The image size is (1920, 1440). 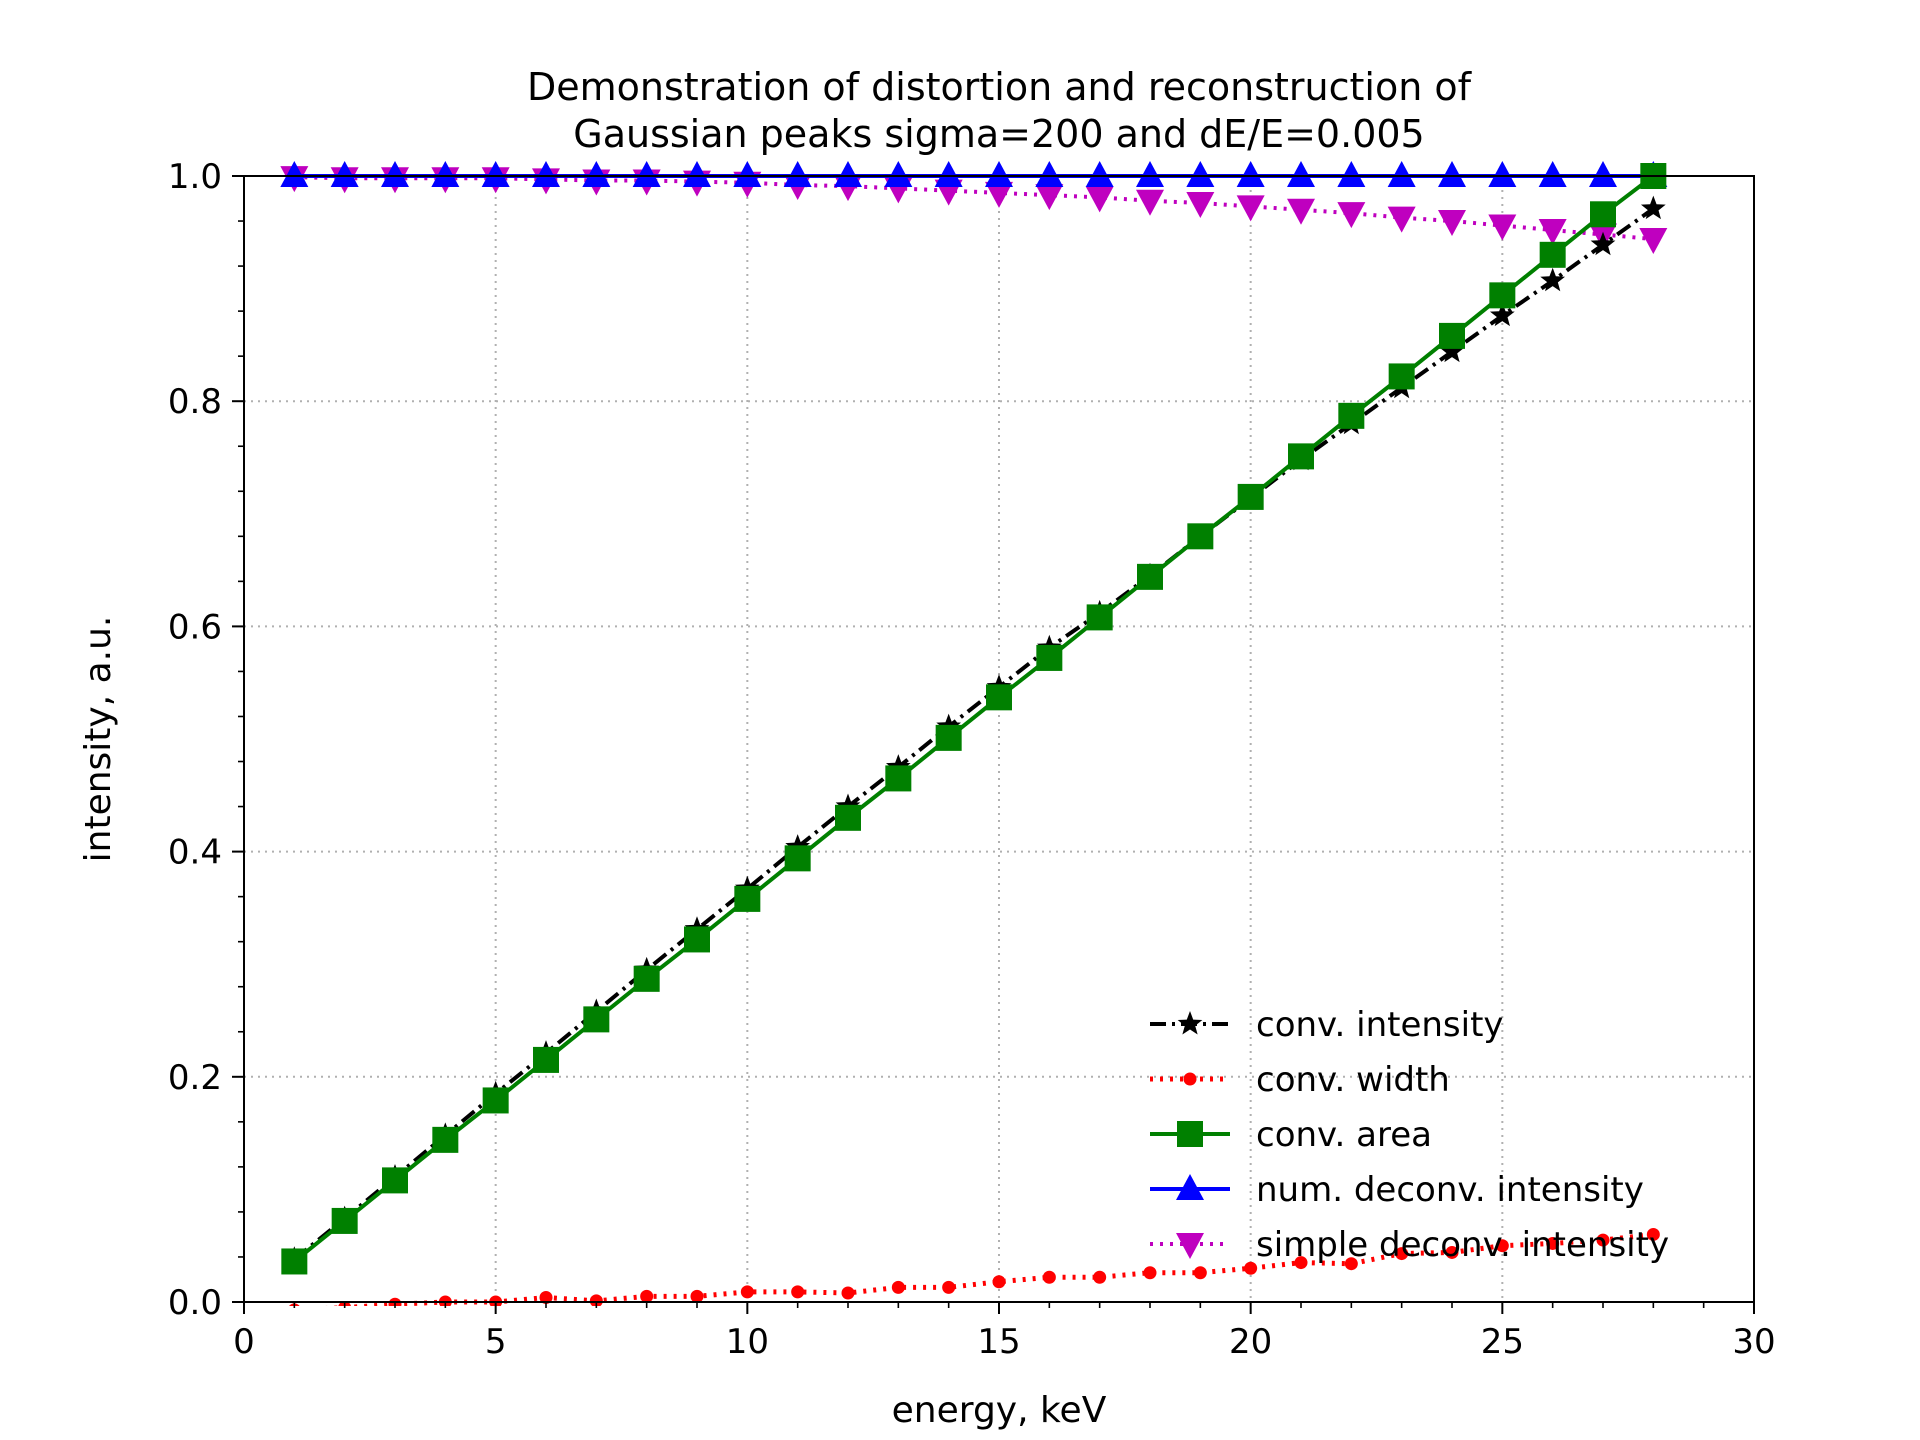 What do you see at coordinates (496, 1342) in the screenshot?
I see `x-tick-label: 5` at bounding box center [496, 1342].